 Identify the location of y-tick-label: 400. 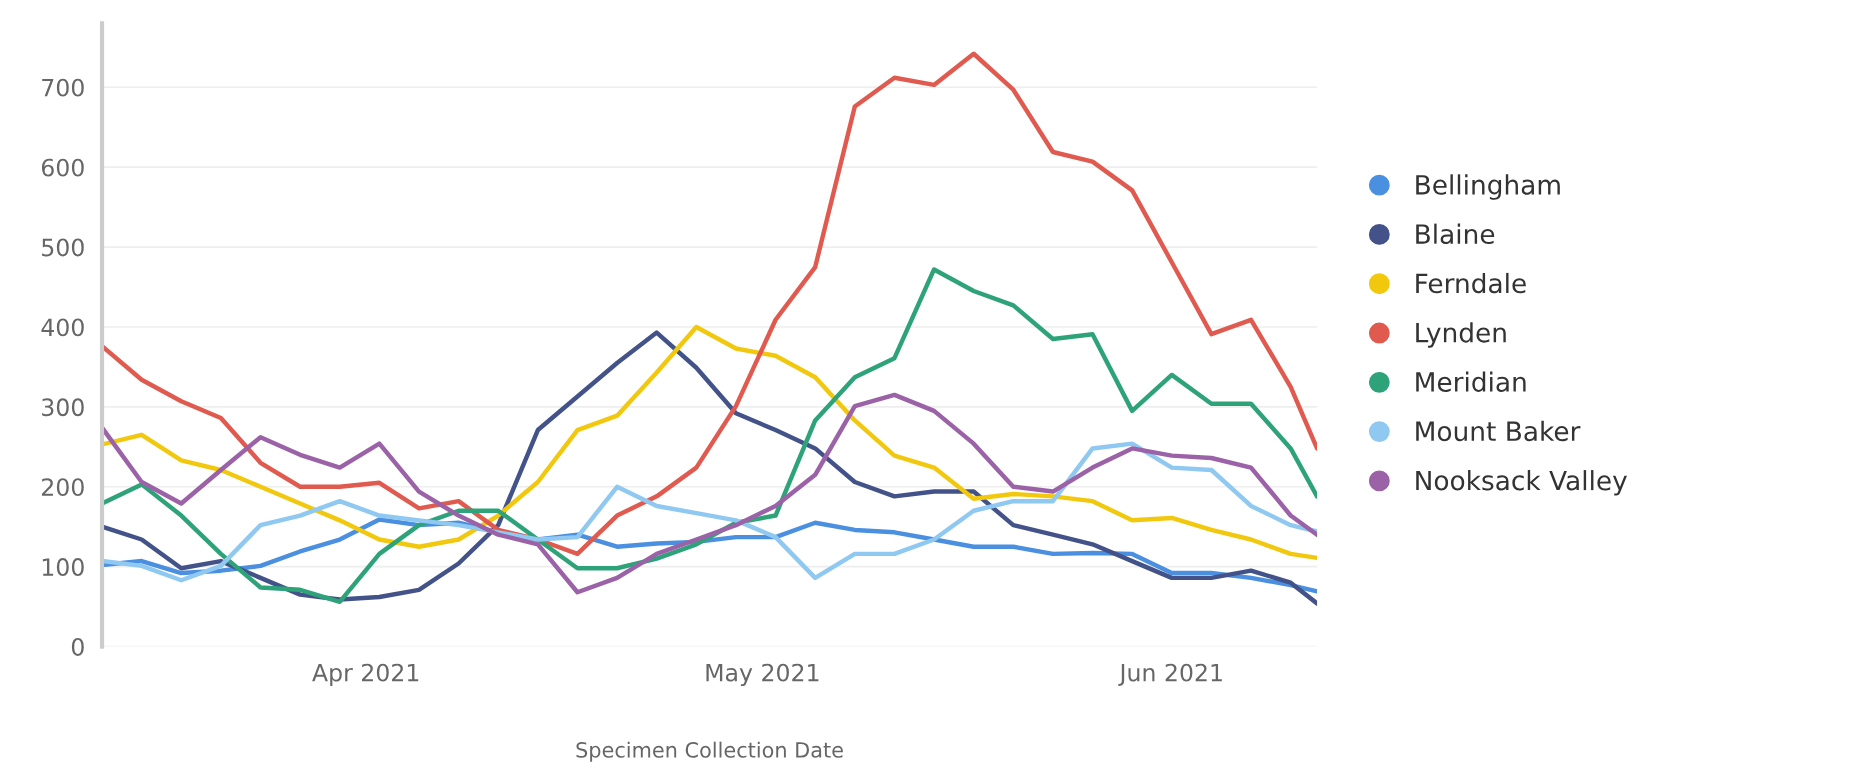
(62, 327).